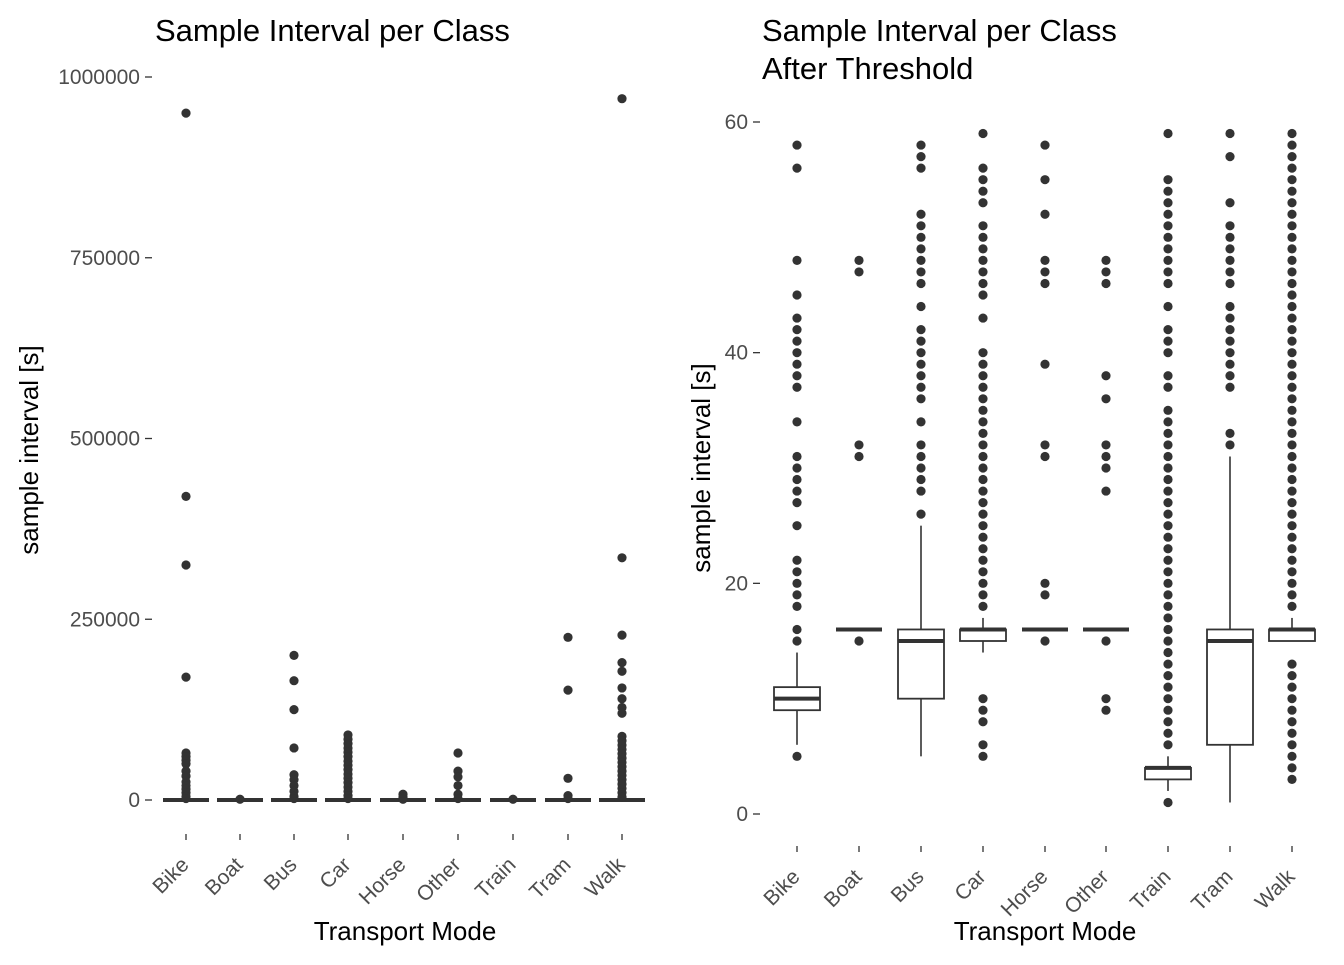 Image resolution: width=1344 pixels, height=965 pixels. Describe the element at coordinates (438, 879) in the screenshot. I see `x-tick-label: Other` at that location.